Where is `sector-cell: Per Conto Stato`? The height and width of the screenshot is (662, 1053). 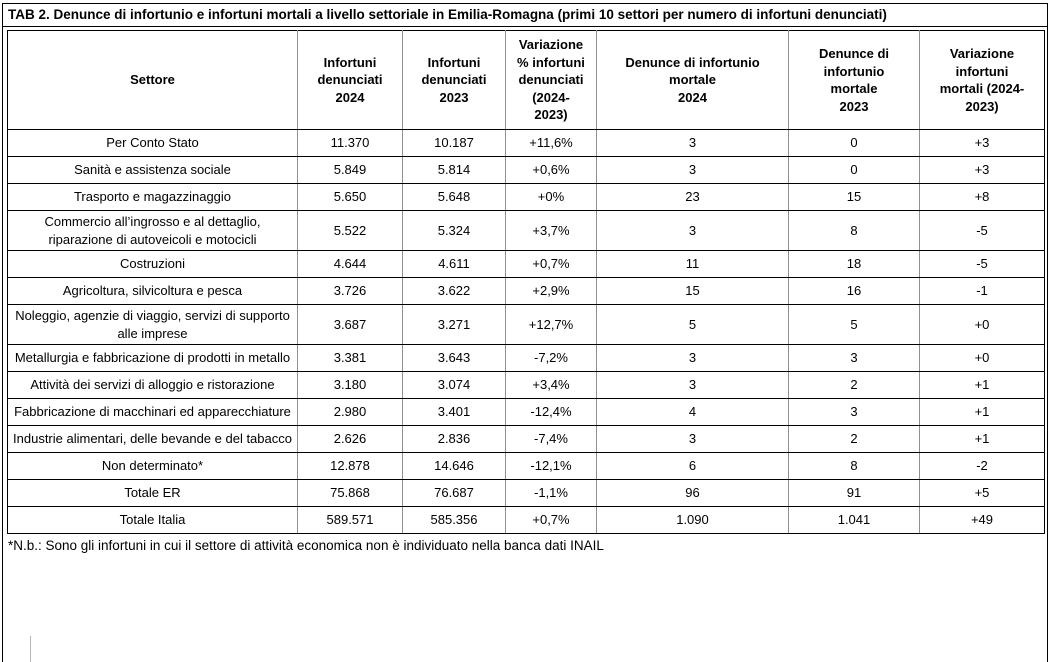 sector-cell: Per Conto Stato is located at coordinates (152, 143).